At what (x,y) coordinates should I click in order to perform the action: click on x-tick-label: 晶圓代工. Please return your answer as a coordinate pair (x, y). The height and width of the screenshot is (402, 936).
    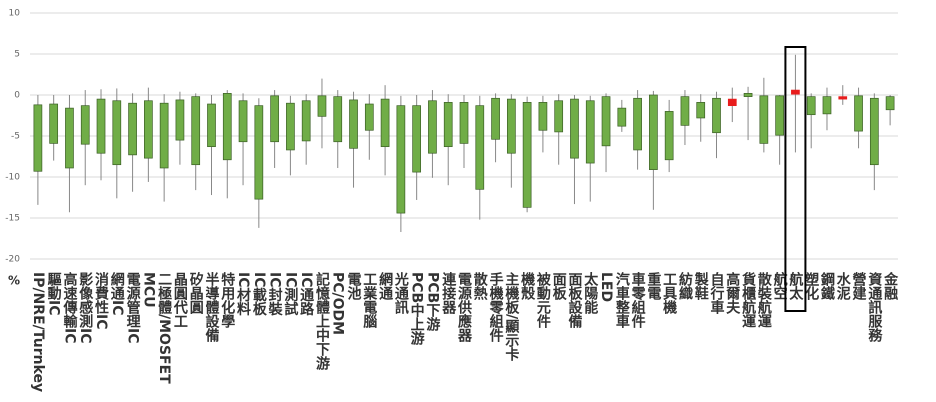
    Looking at the image, I should click on (180, 300).